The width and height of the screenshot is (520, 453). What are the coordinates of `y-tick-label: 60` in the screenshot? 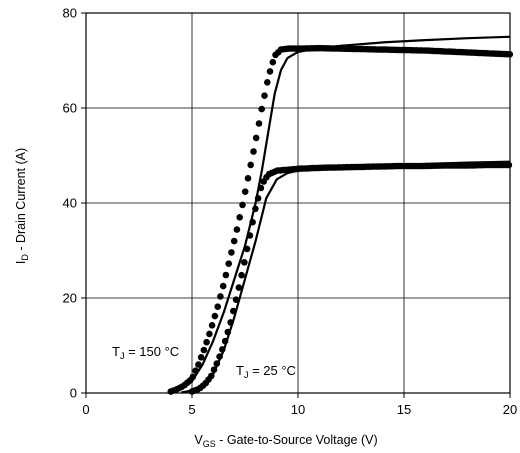 It's located at (70, 108).